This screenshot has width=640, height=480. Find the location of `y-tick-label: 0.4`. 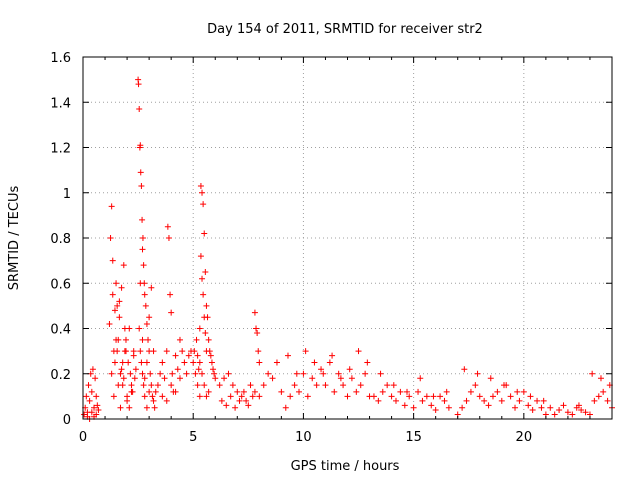

y-tick-label: 0.4 is located at coordinates (60, 330).